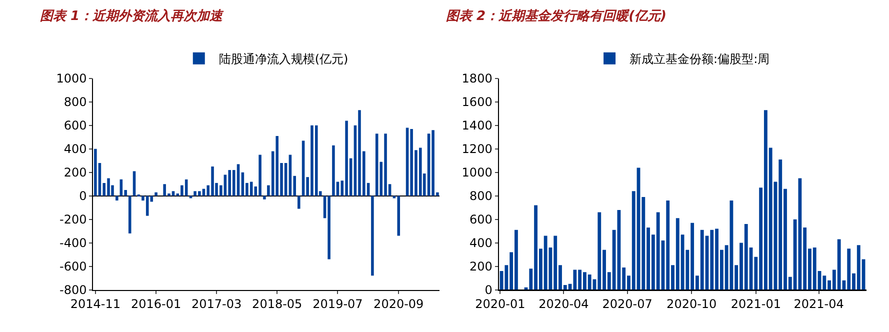  Describe the element at coordinates (627, 304) in the screenshot. I see `x-tick-label: 2020-07` at that location.